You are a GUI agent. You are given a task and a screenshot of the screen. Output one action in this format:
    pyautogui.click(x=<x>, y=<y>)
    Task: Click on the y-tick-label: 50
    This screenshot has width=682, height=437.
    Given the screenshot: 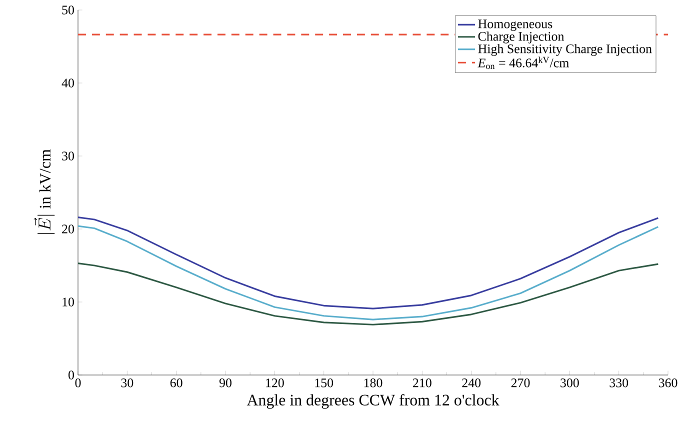 What is the action you would take?
    pyautogui.click(x=68, y=10)
    